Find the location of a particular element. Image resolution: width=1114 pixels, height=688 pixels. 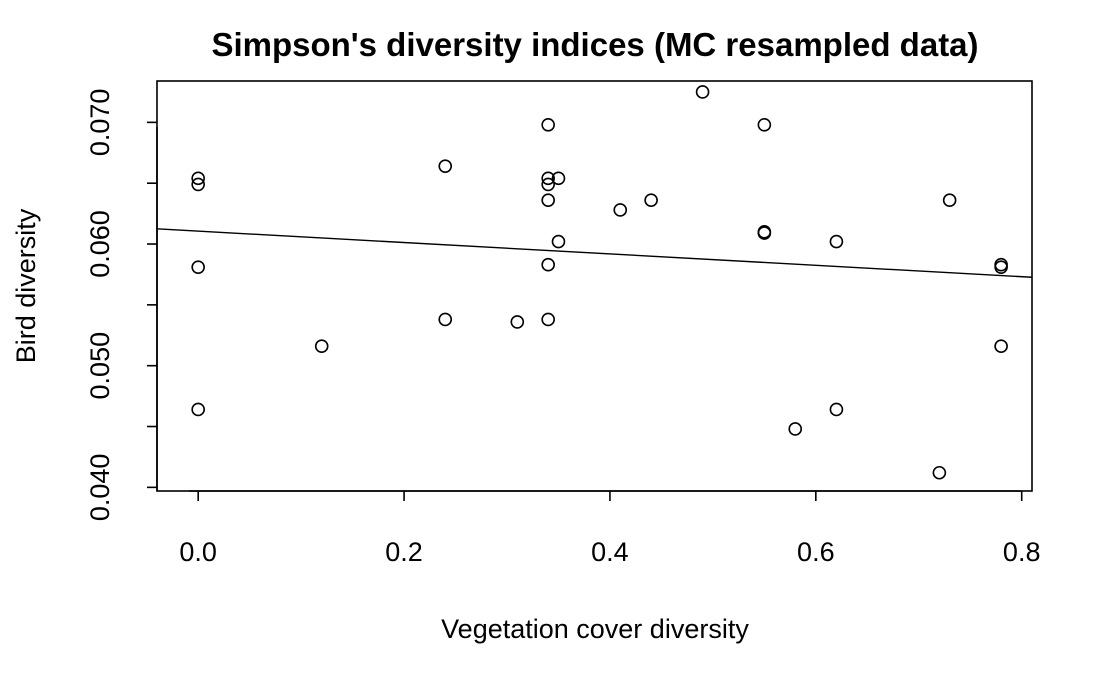

x-tick-label: 0.4 is located at coordinates (610, 552).